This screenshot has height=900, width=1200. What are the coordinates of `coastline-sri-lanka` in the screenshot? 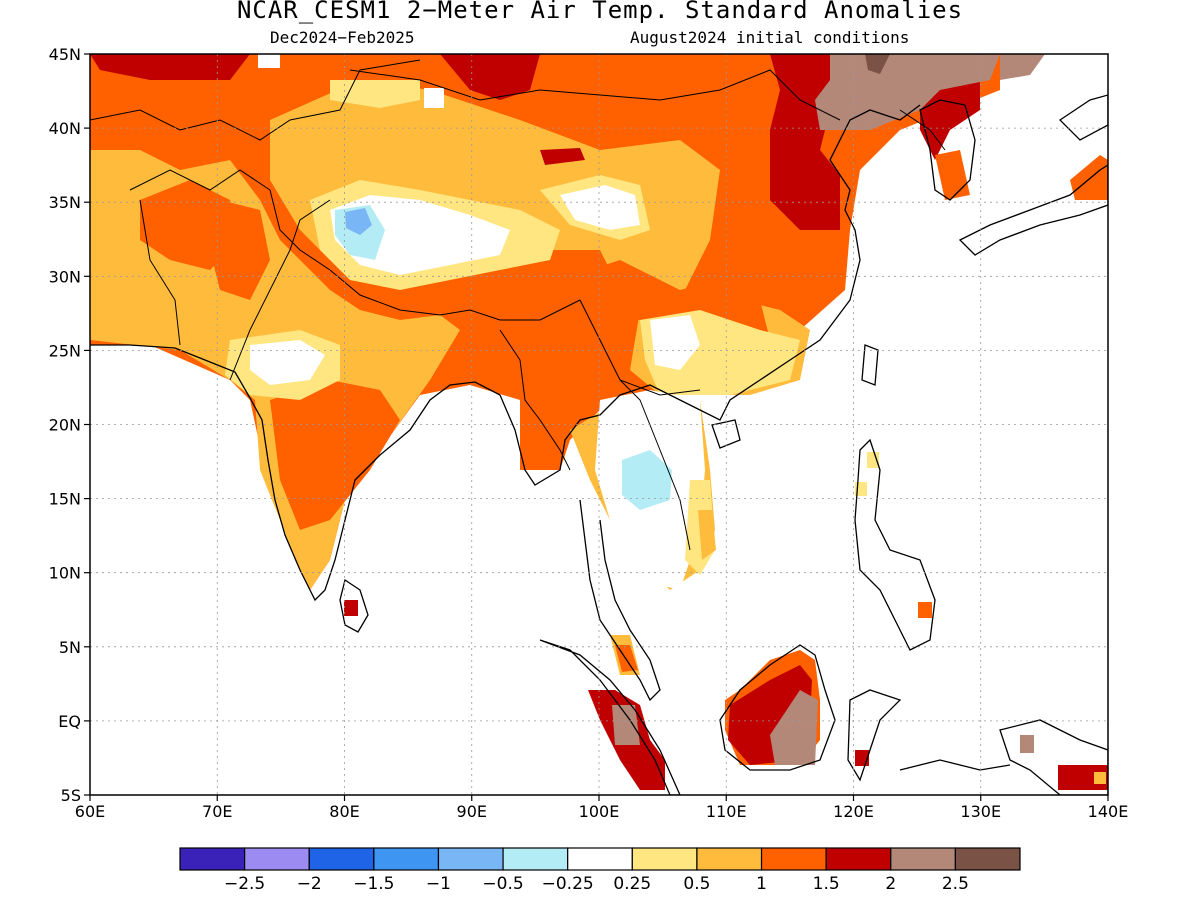 It's located at (354, 605).